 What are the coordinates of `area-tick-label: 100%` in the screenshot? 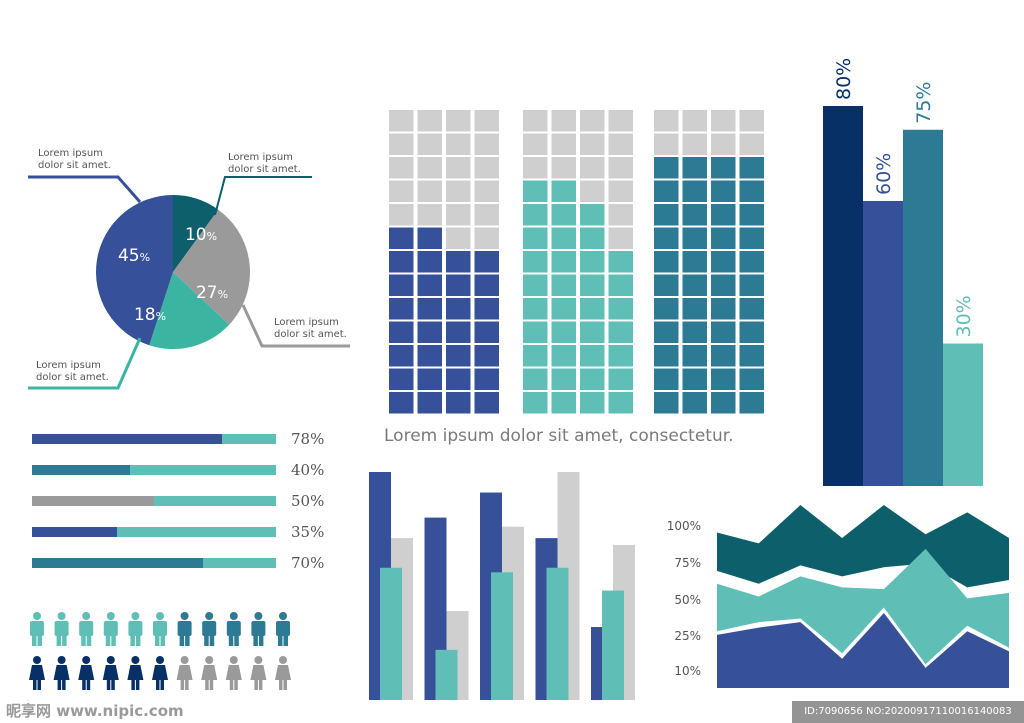 It's located at (684, 526).